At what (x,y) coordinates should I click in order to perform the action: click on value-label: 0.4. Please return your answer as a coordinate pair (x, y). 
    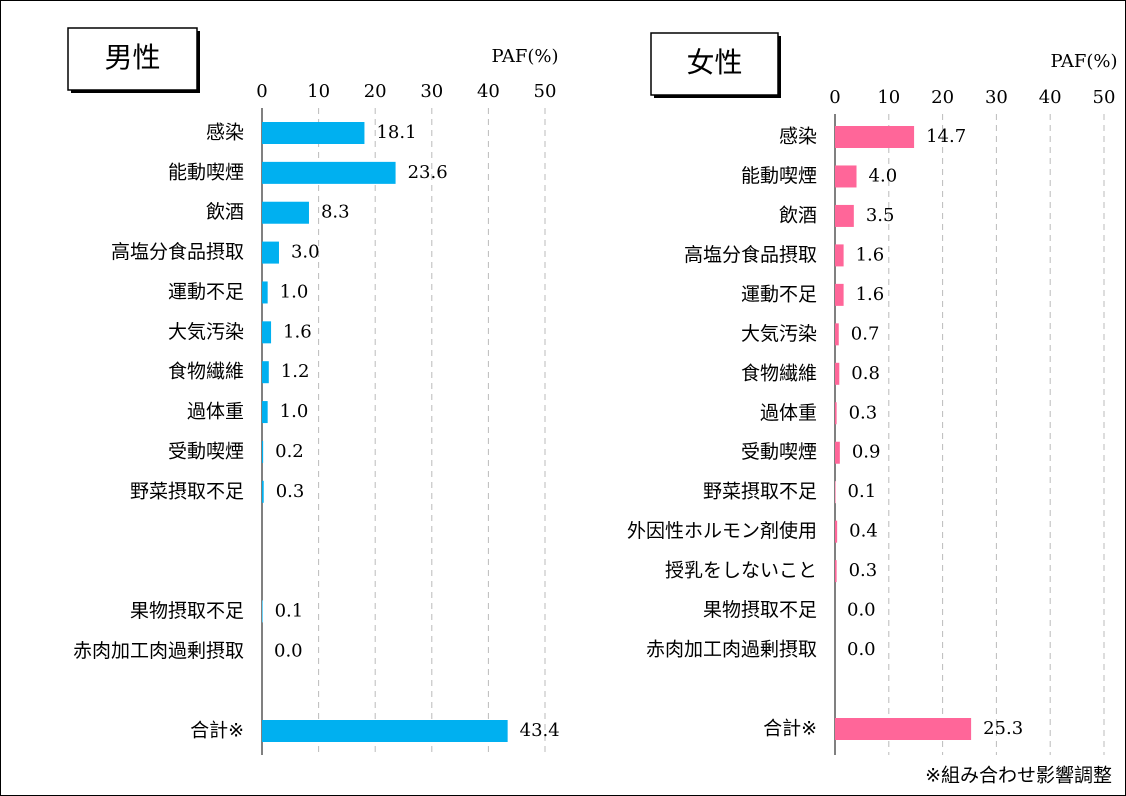
    Looking at the image, I should click on (863, 531).